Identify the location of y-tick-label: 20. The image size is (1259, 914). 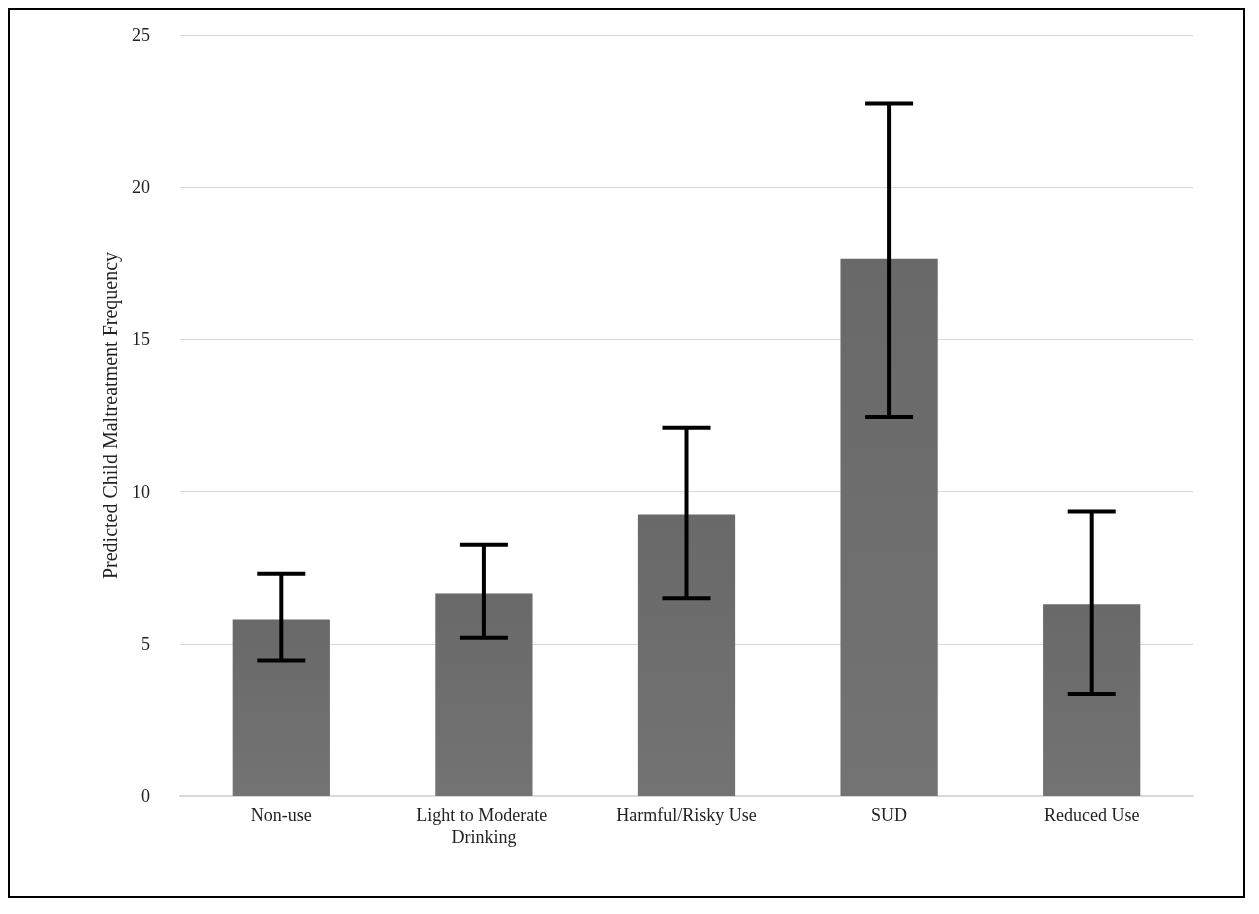
(141, 187).